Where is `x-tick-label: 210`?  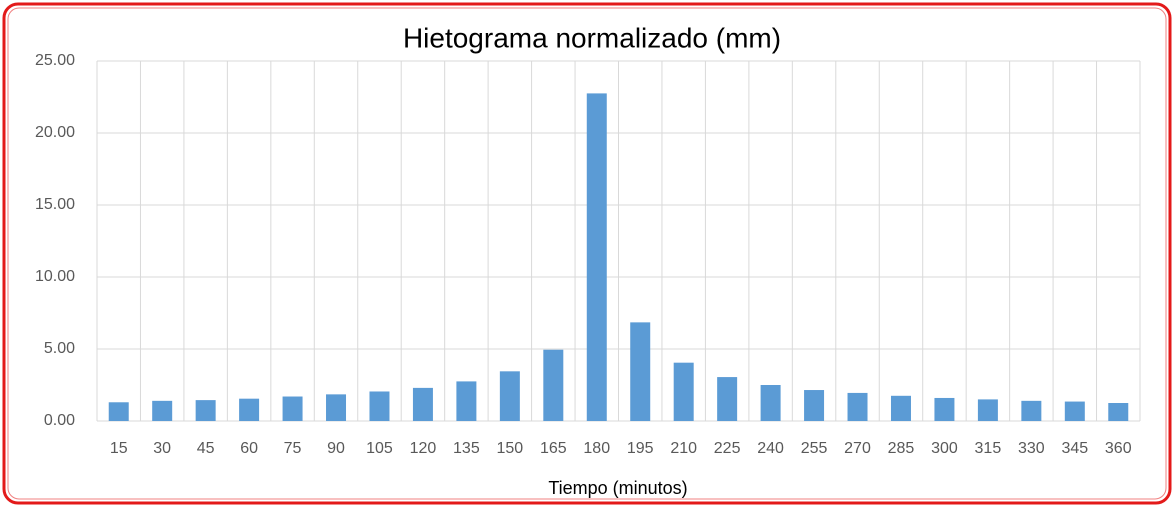
x-tick-label: 210 is located at coordinates (683, 448).